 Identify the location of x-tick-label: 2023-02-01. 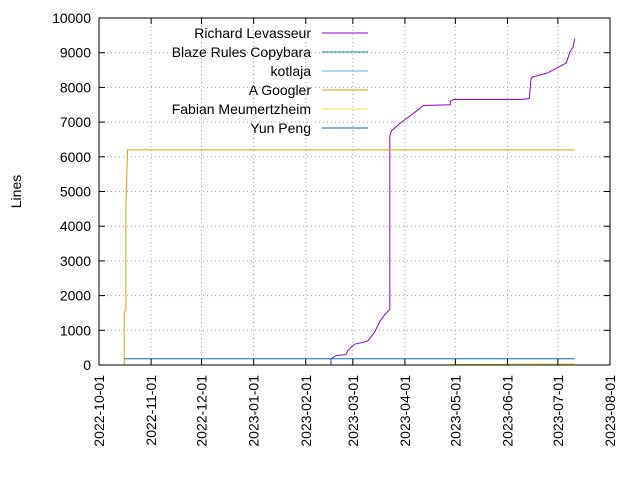
(306, 411).